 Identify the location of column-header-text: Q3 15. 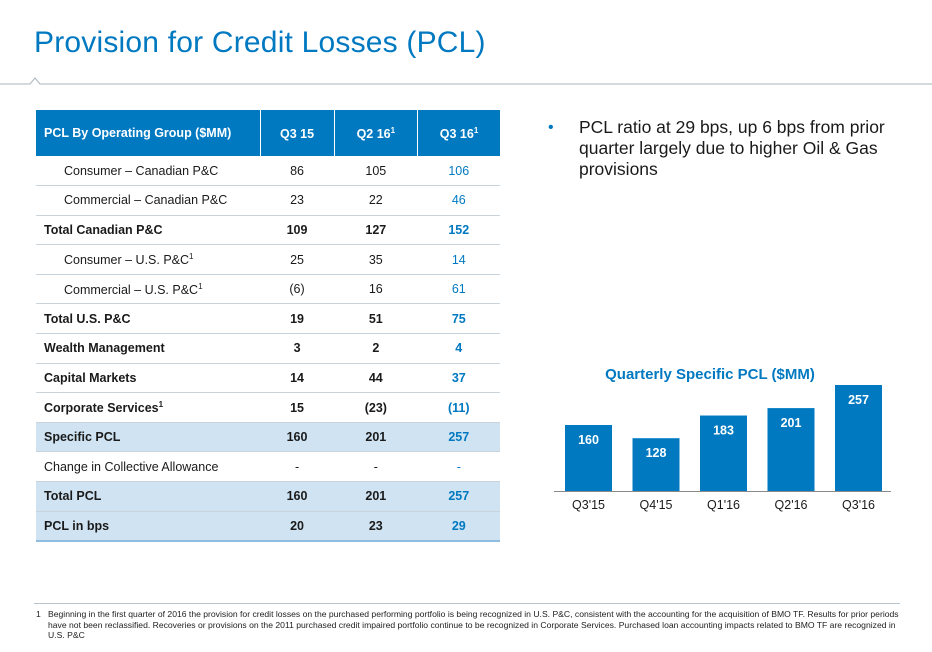
(297, 133).